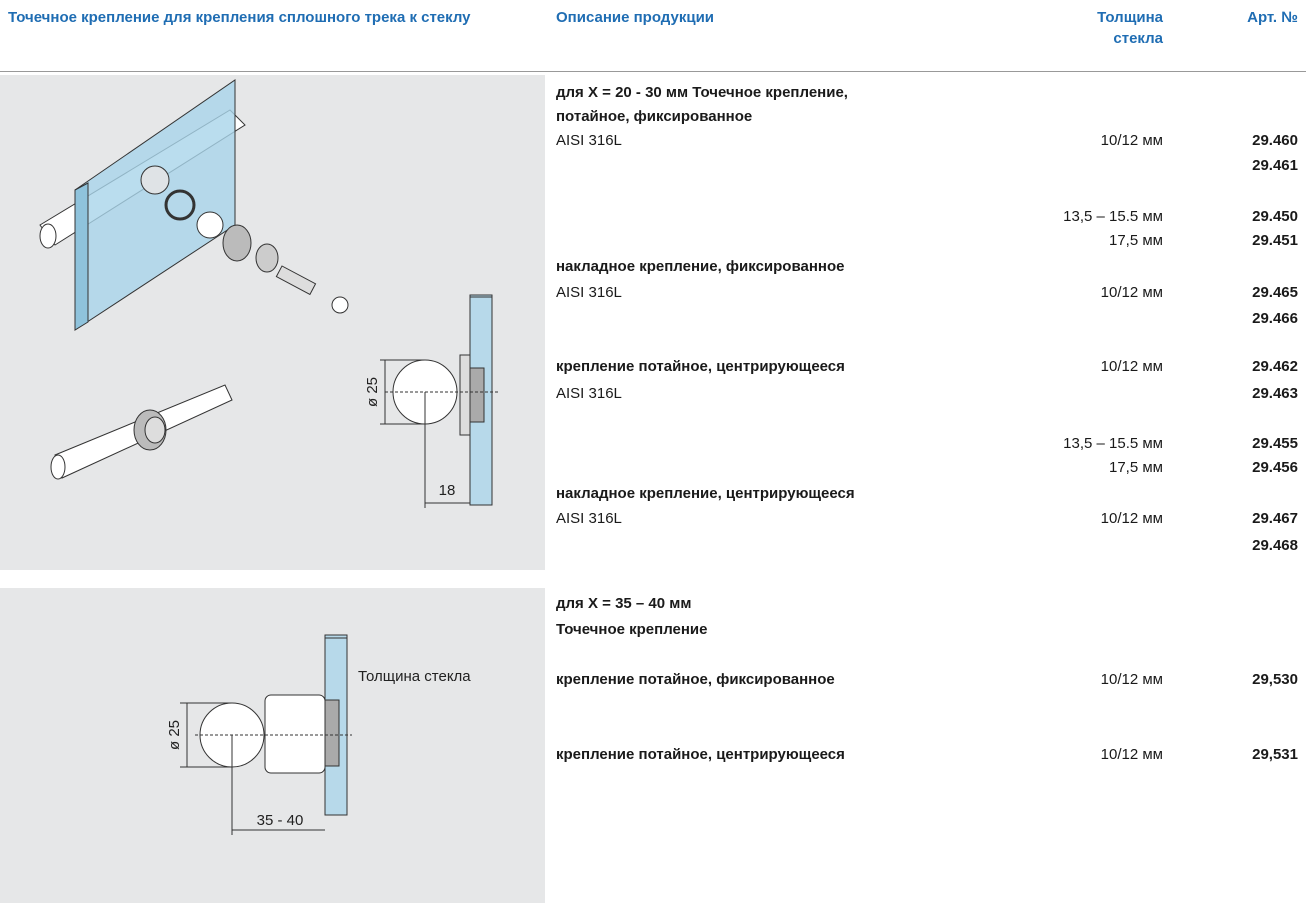  Describe the element at coordinates (702, 92) in the screenshot. I see `product-description: для X = 20 - 30 мм Точечное крепление,` at that location.